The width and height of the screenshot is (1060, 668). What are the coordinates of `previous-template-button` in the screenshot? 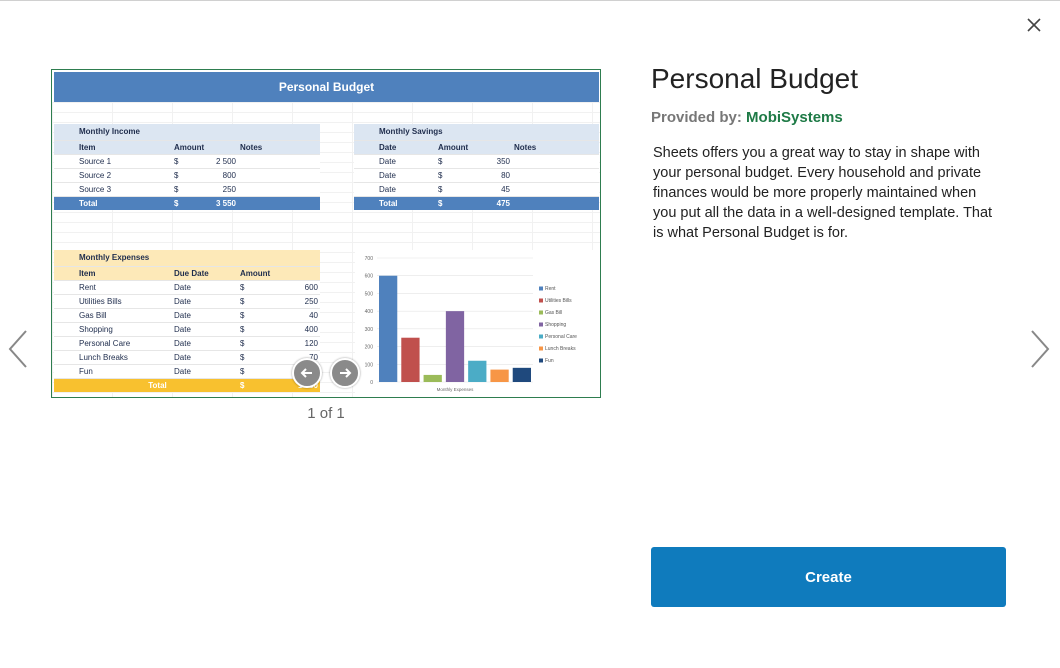 It's located at (18, 349).